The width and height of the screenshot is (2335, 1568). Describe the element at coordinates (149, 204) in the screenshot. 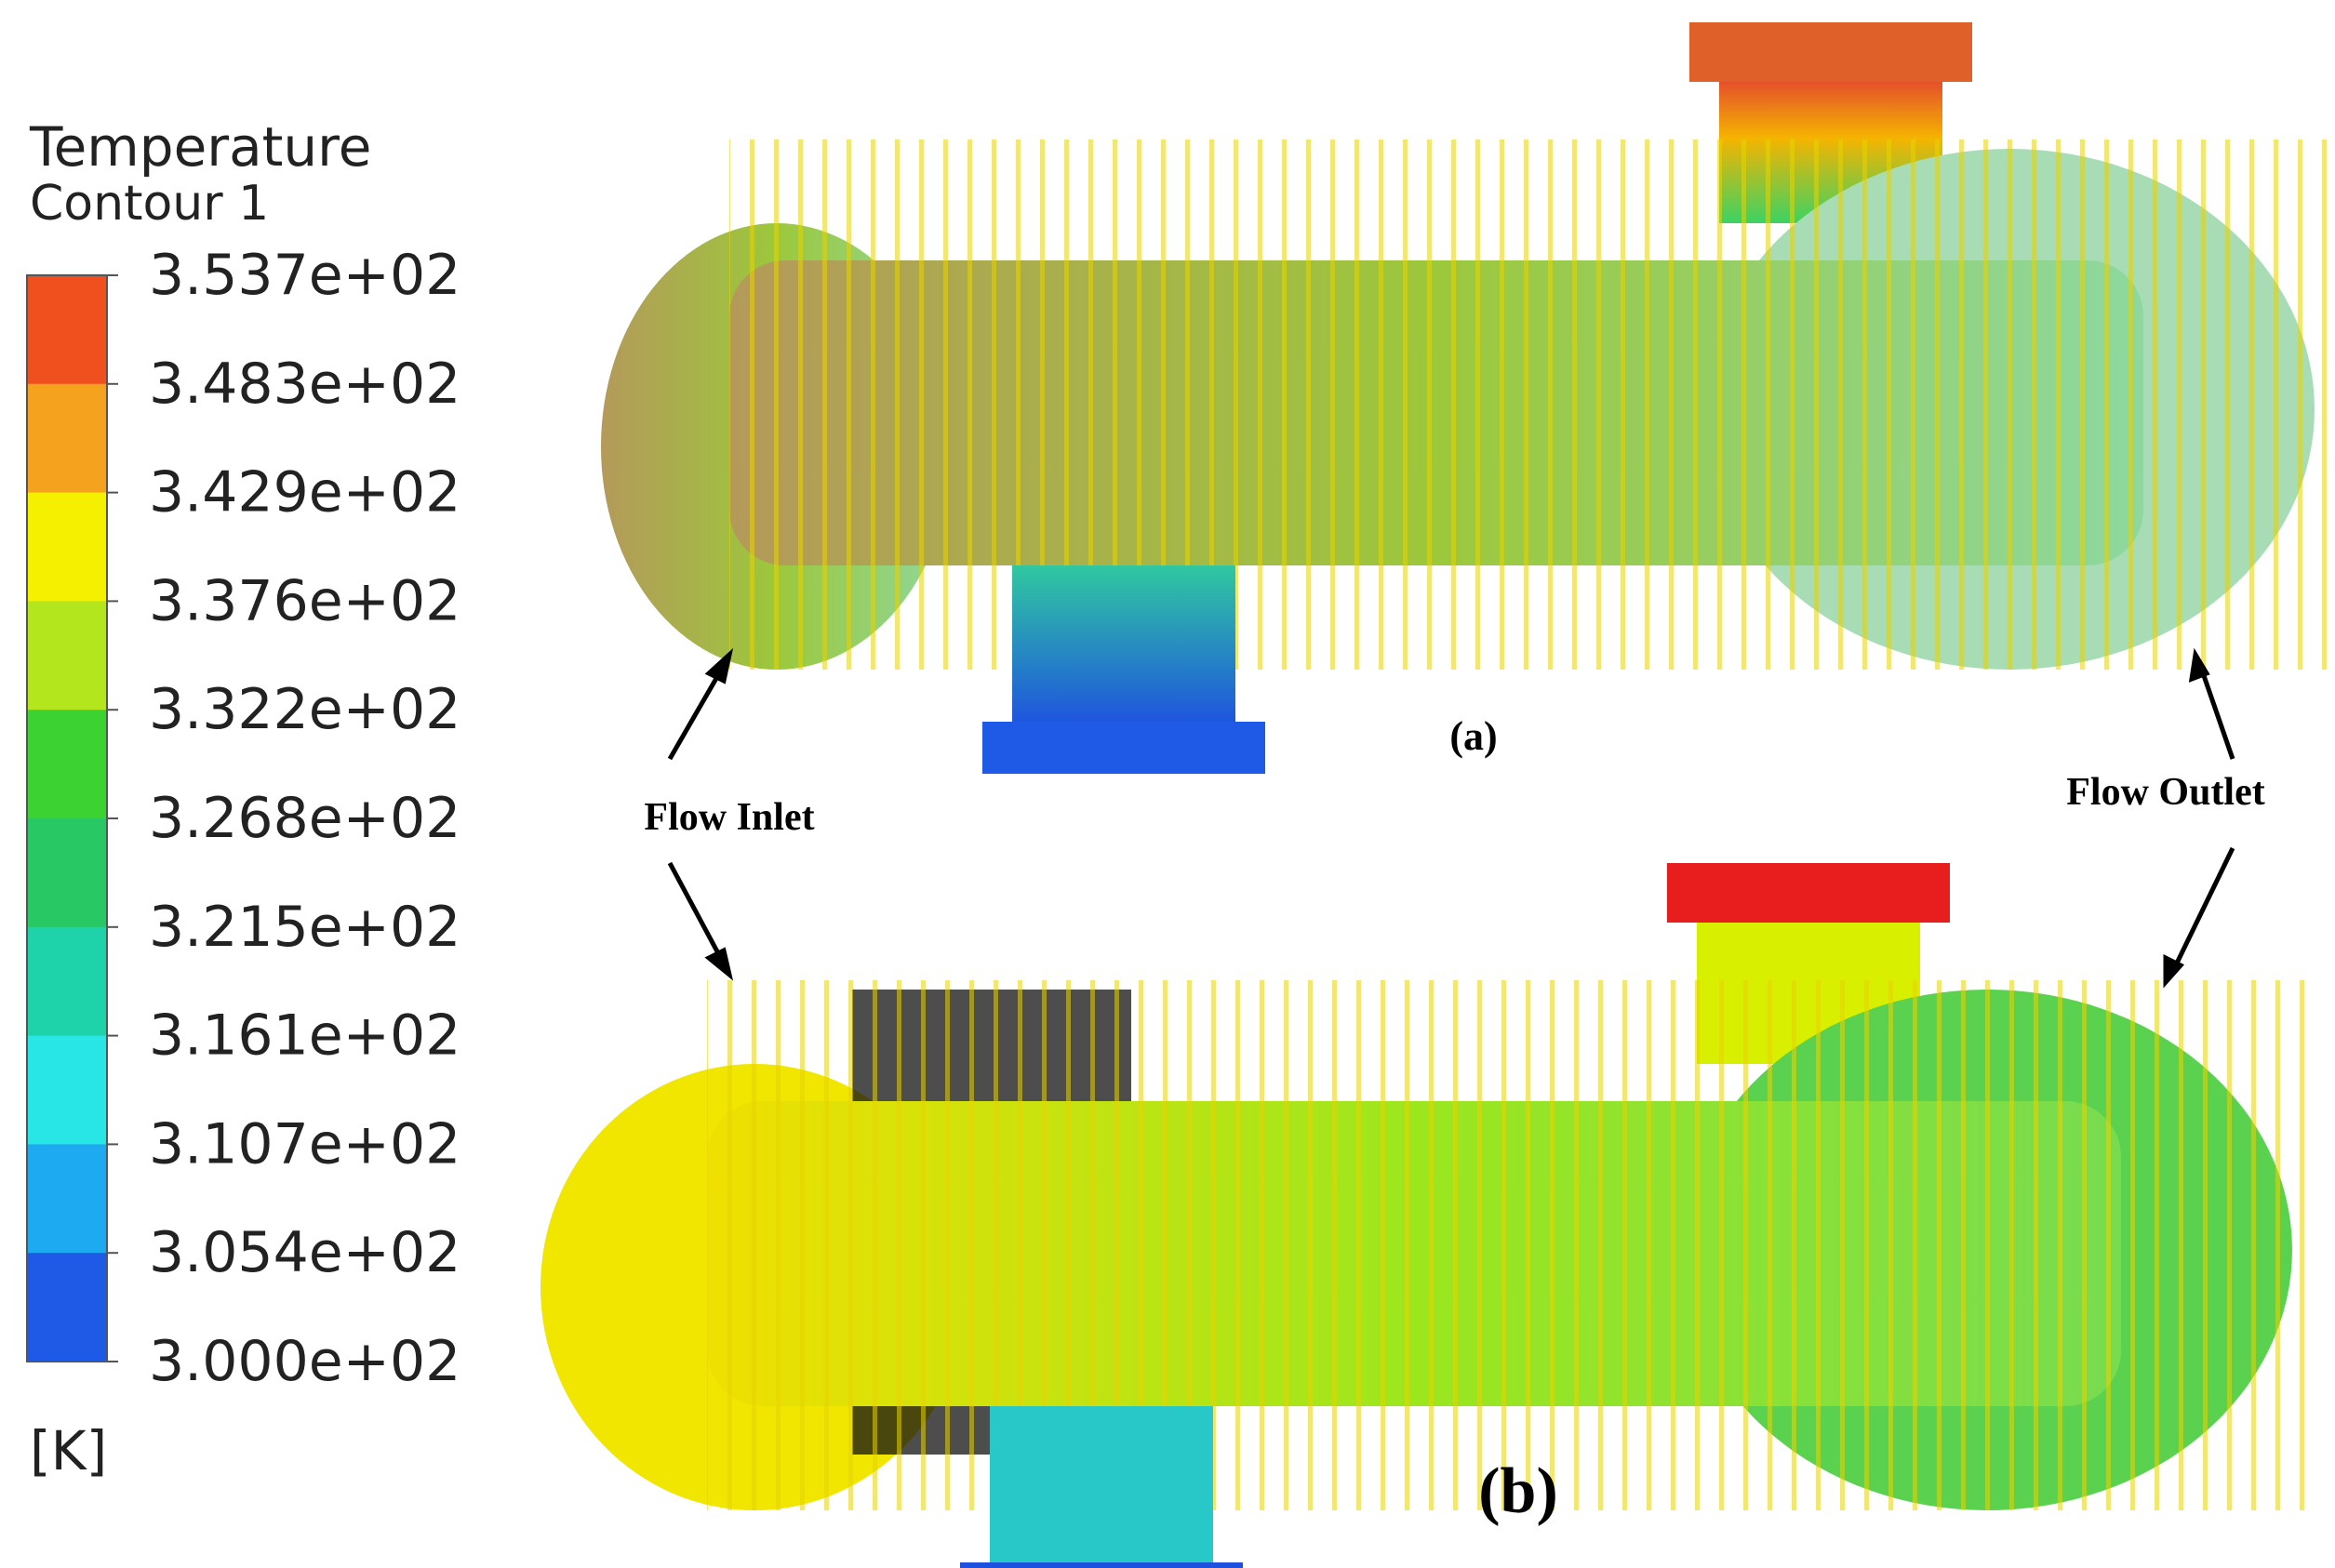

I see `legend-subtitle: Contour 1` at that location.